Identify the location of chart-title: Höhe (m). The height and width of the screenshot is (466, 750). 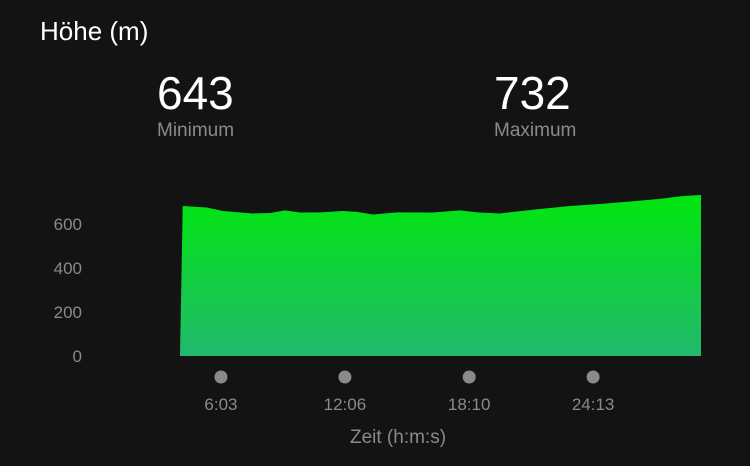
(94, 31).